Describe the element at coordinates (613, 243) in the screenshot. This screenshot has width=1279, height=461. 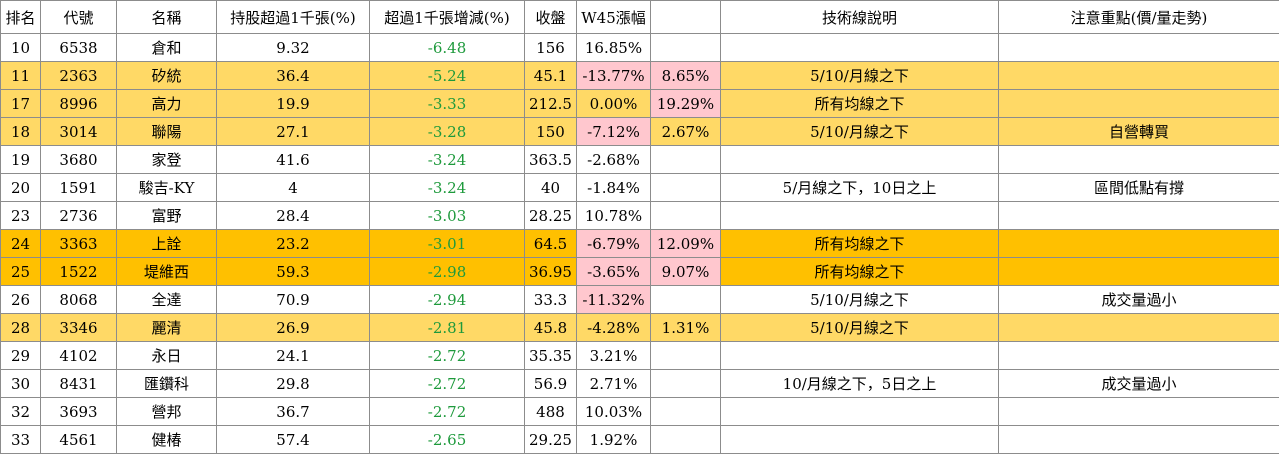
I see `cell-w45: -6.79%` at that location.